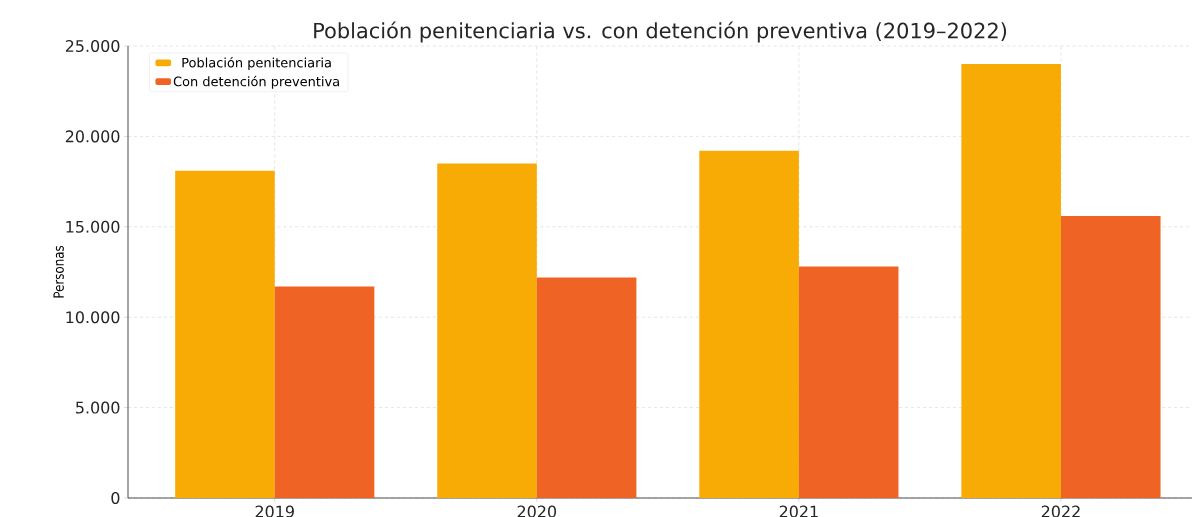  I want to click on y-tick-label: 5.000, so click(98, 407).